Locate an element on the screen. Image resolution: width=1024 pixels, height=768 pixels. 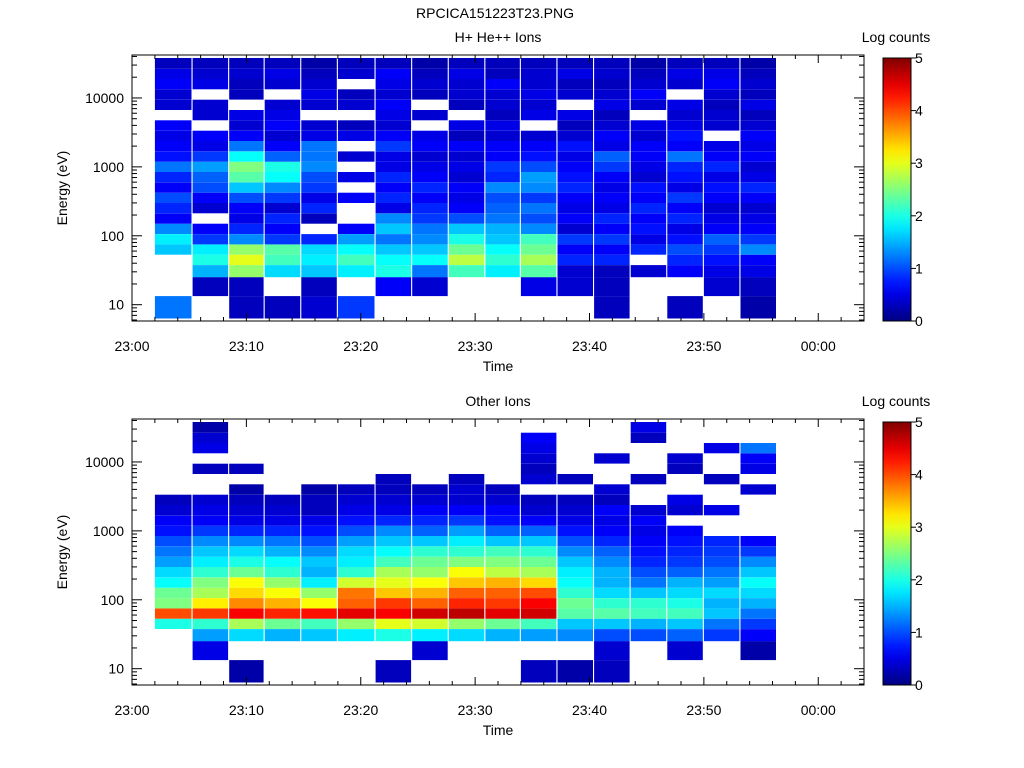
y-tick-label: 100 is located at coordinates (113, 236).